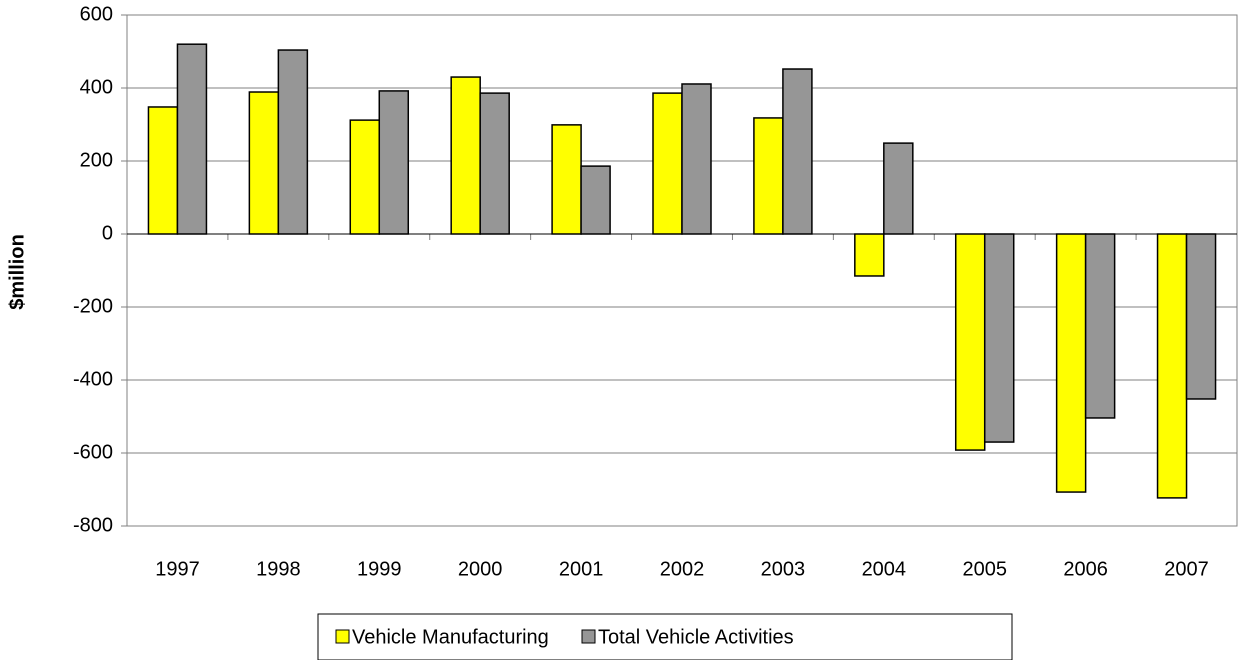 This screenshot has height=660, width=1239. Describe the element at coordinates (1085, 569) in the screenshot. I see `x-tick-label: 2006` at that location.